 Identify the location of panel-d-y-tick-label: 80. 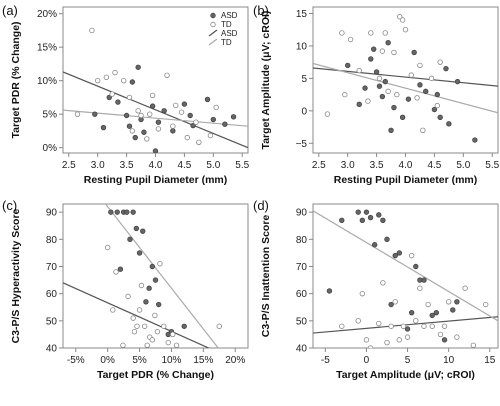
(302, 240).